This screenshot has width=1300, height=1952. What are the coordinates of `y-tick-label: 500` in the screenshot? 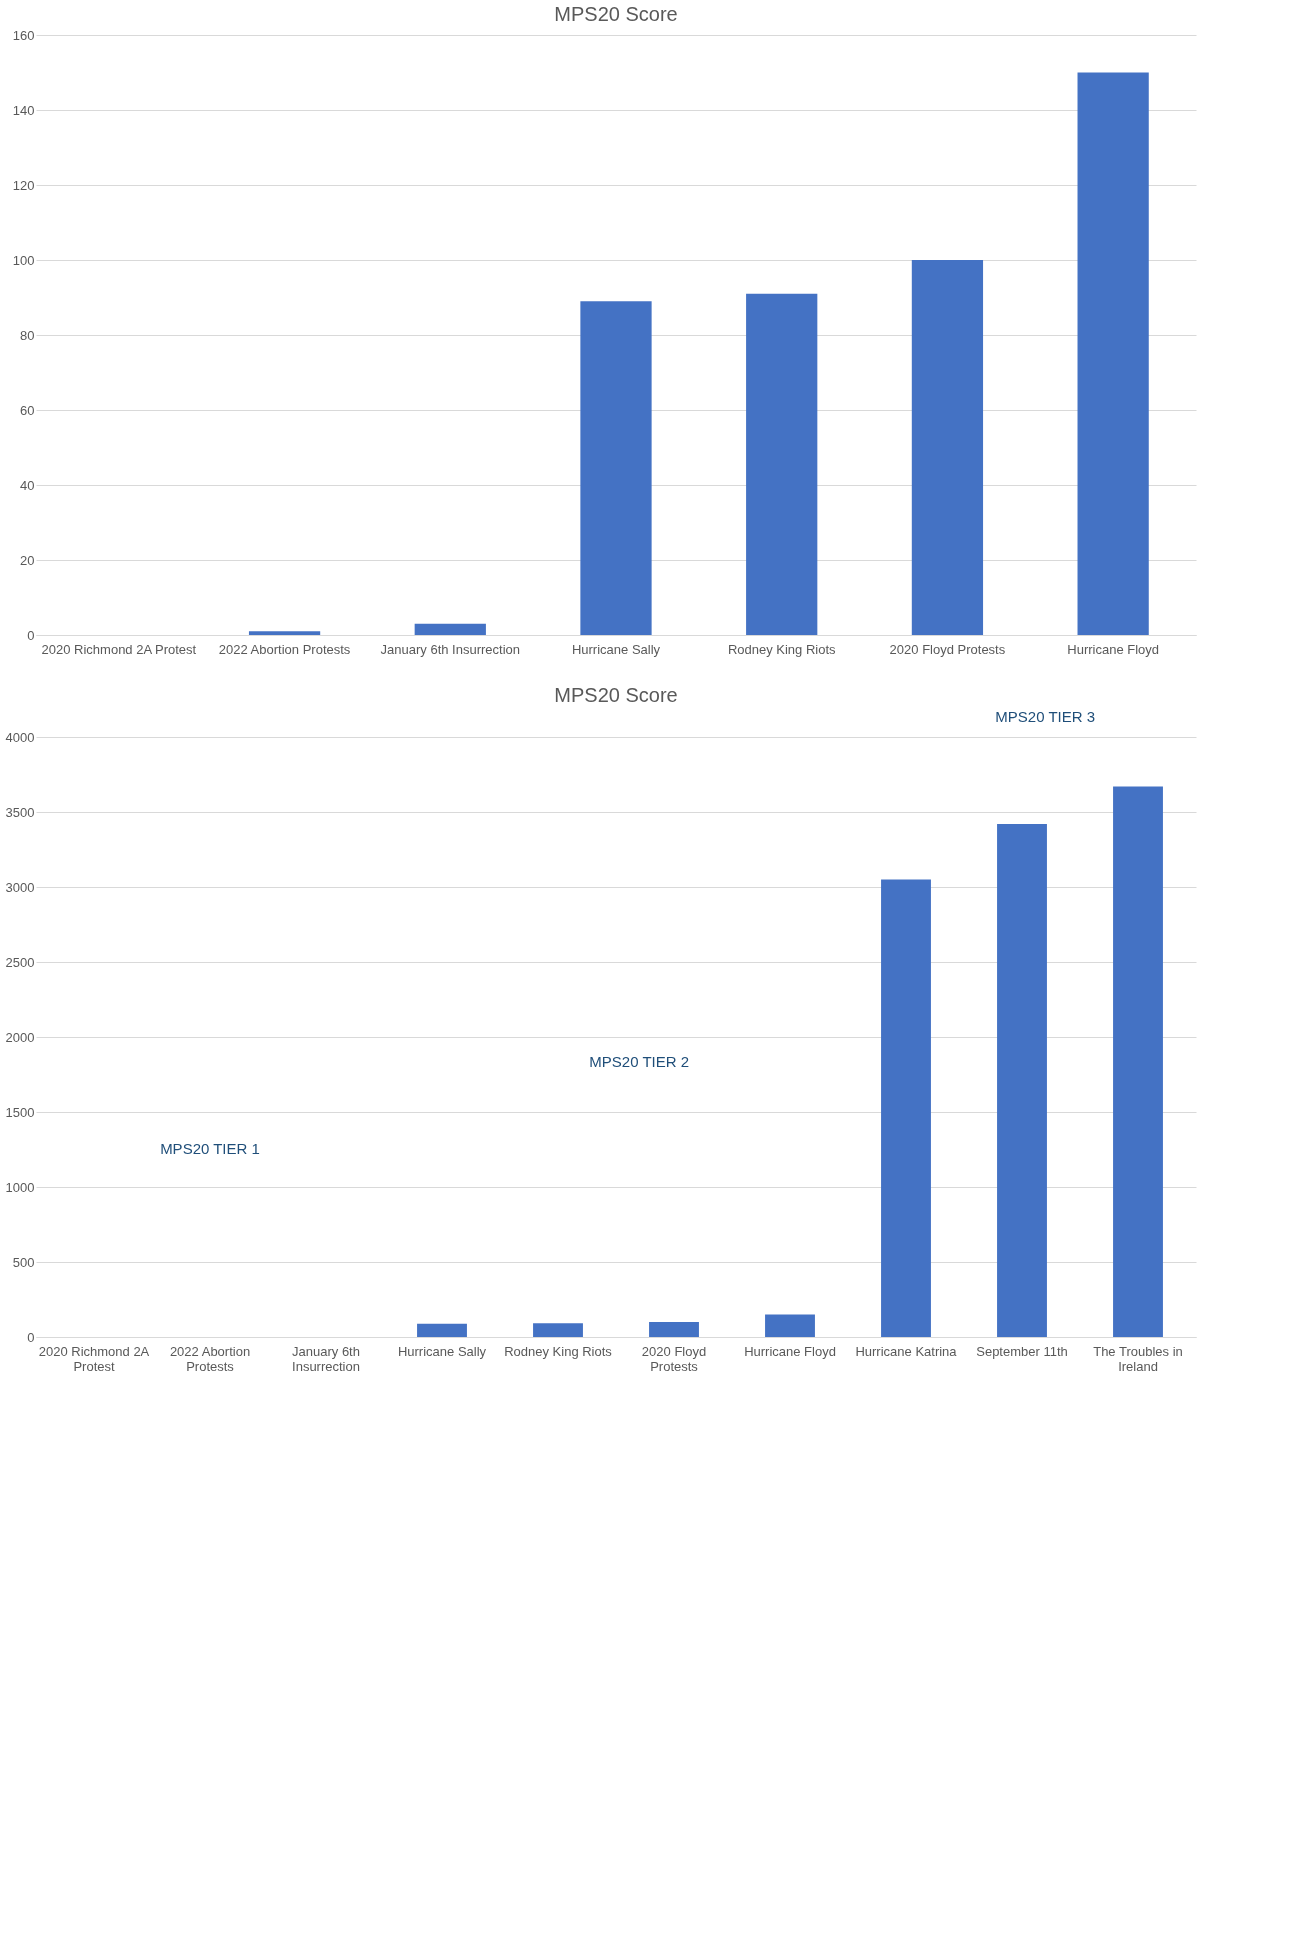 It's located at (23, 1262).